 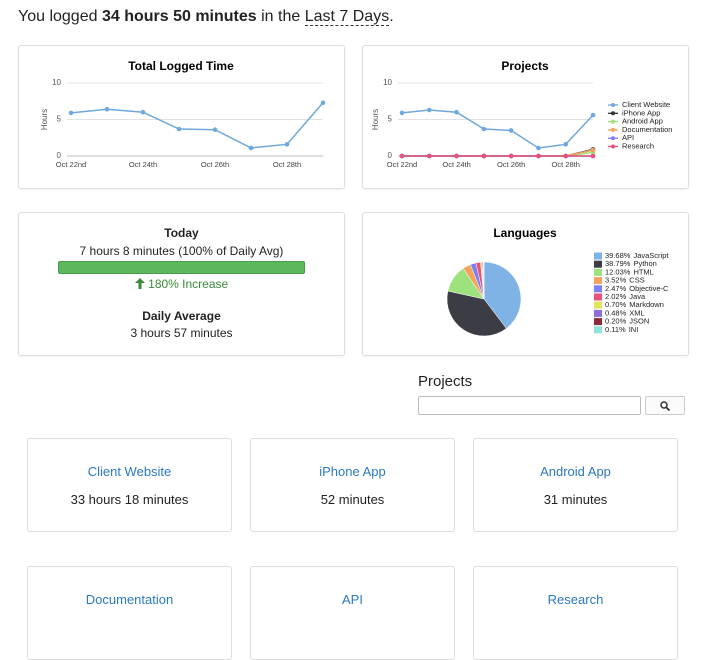 I want to click on series-line, so click(x=497, y=129).